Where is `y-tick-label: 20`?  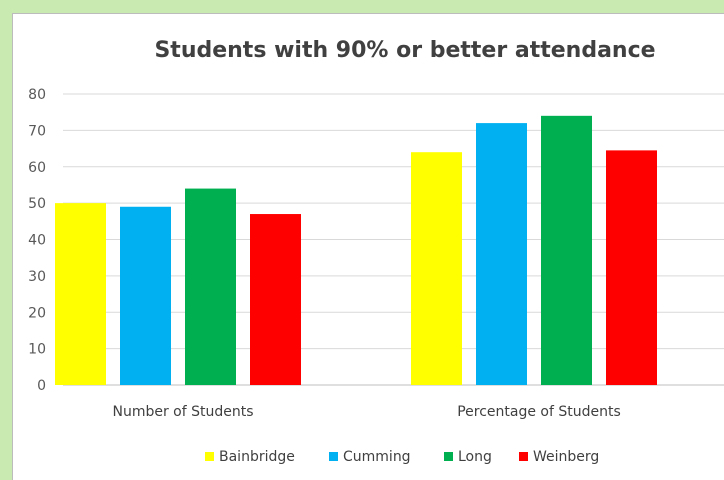
y-tick-label: 20 is located at coordinates (37, 313).